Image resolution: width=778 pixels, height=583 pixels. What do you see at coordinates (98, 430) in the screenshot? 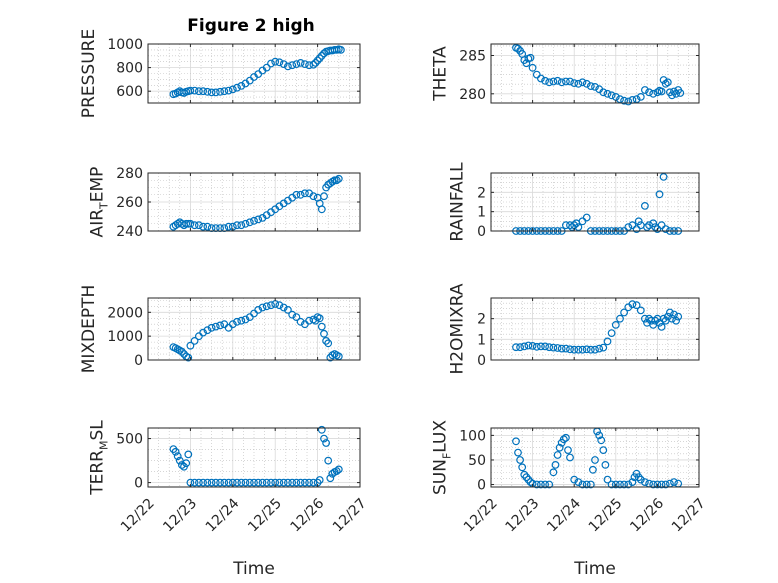
I see `y-axis-label-rest: SL` at bounding box center [98, 430].